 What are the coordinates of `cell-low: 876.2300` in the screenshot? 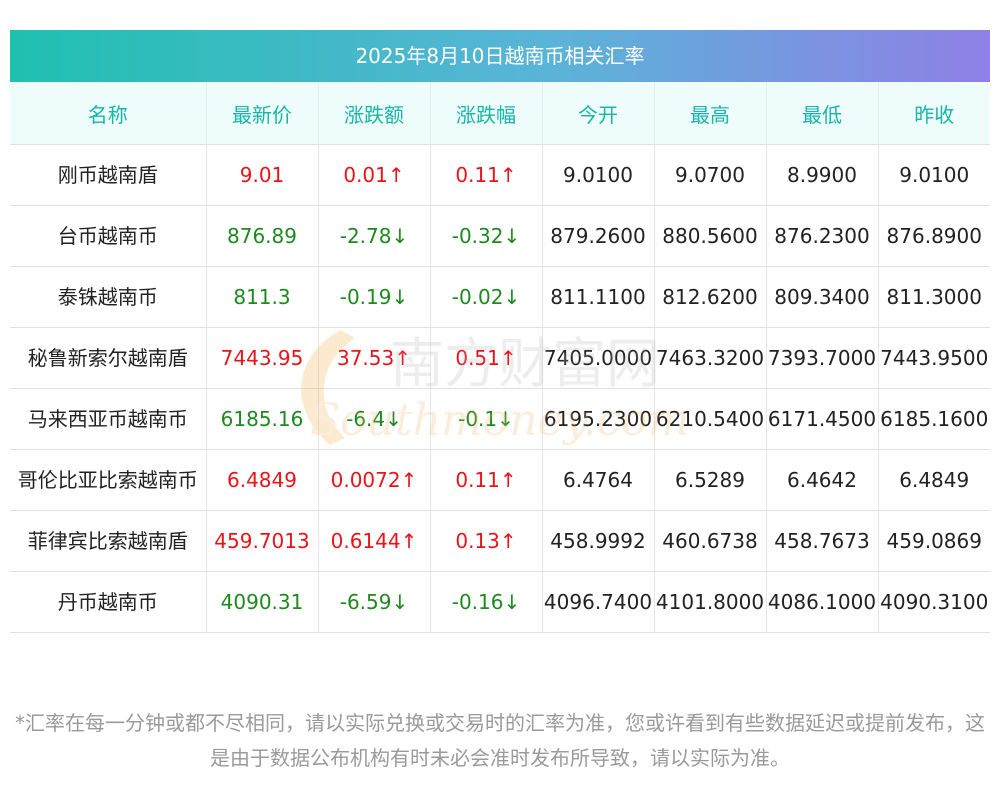 It's located at (822, 236).